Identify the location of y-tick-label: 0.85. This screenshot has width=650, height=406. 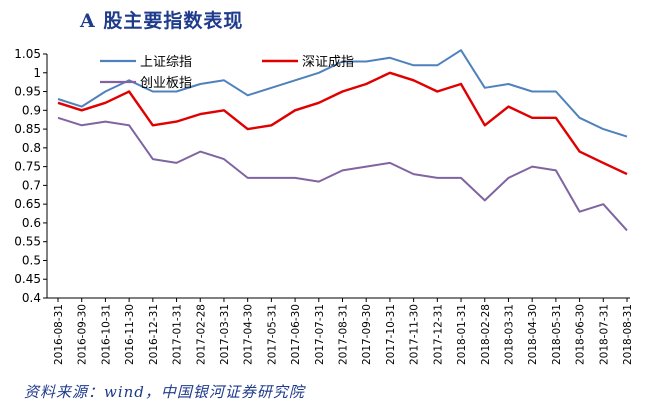
(27, 129).